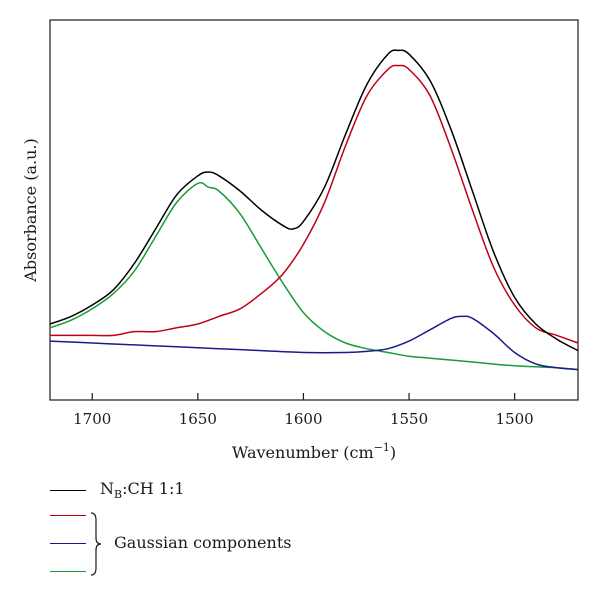 The height and width of the screenshot is (597, 600). I want to click on legend-swatch-green, so click(68, 571).